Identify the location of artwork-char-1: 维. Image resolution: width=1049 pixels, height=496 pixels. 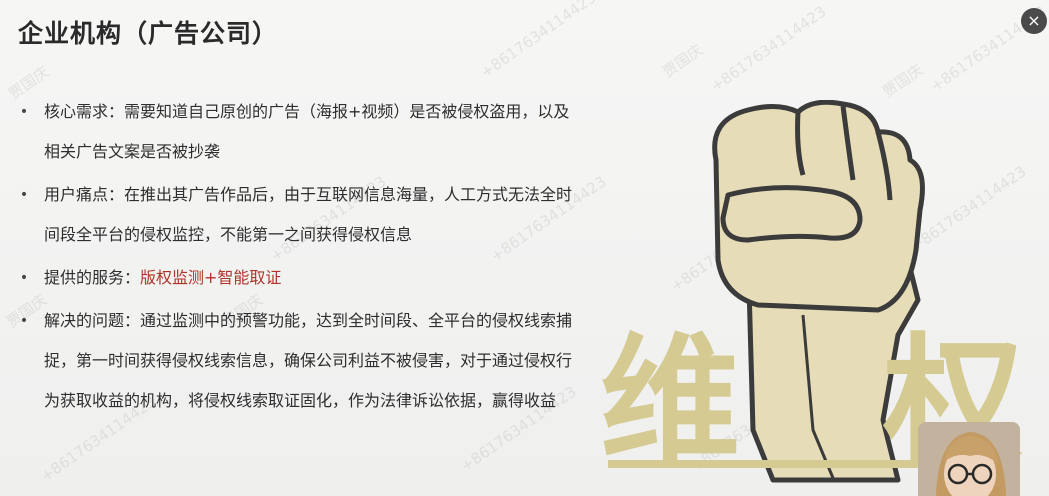
(670, 402).